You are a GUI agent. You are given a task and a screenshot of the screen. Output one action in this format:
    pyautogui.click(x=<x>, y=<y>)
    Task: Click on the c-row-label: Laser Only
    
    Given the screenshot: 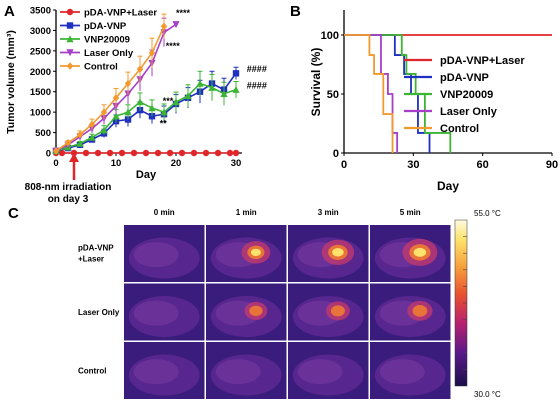 What is the action you would take?
    pyautogui.click(x=99, y=312)
    